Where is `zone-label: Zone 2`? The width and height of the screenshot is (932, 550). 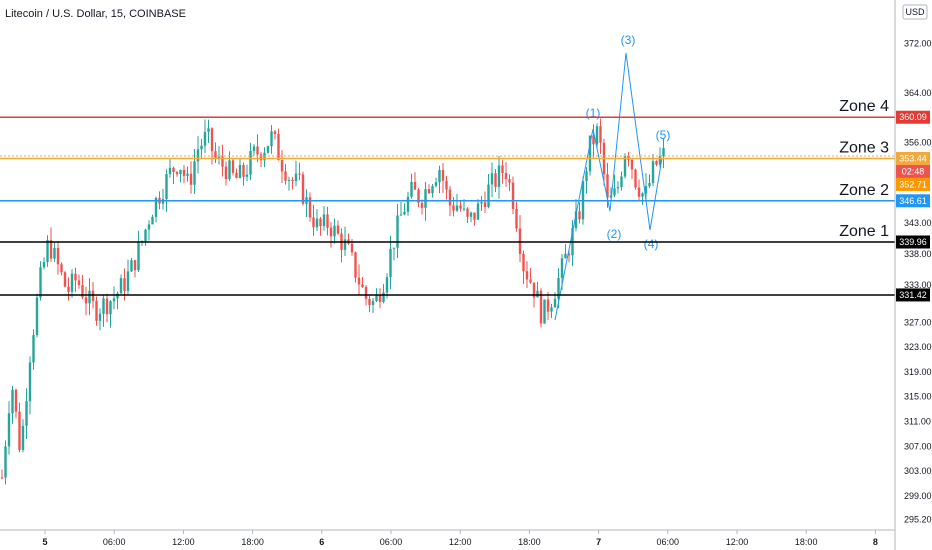 zone-label: Zone 2 is located at coordinates (864, 190).